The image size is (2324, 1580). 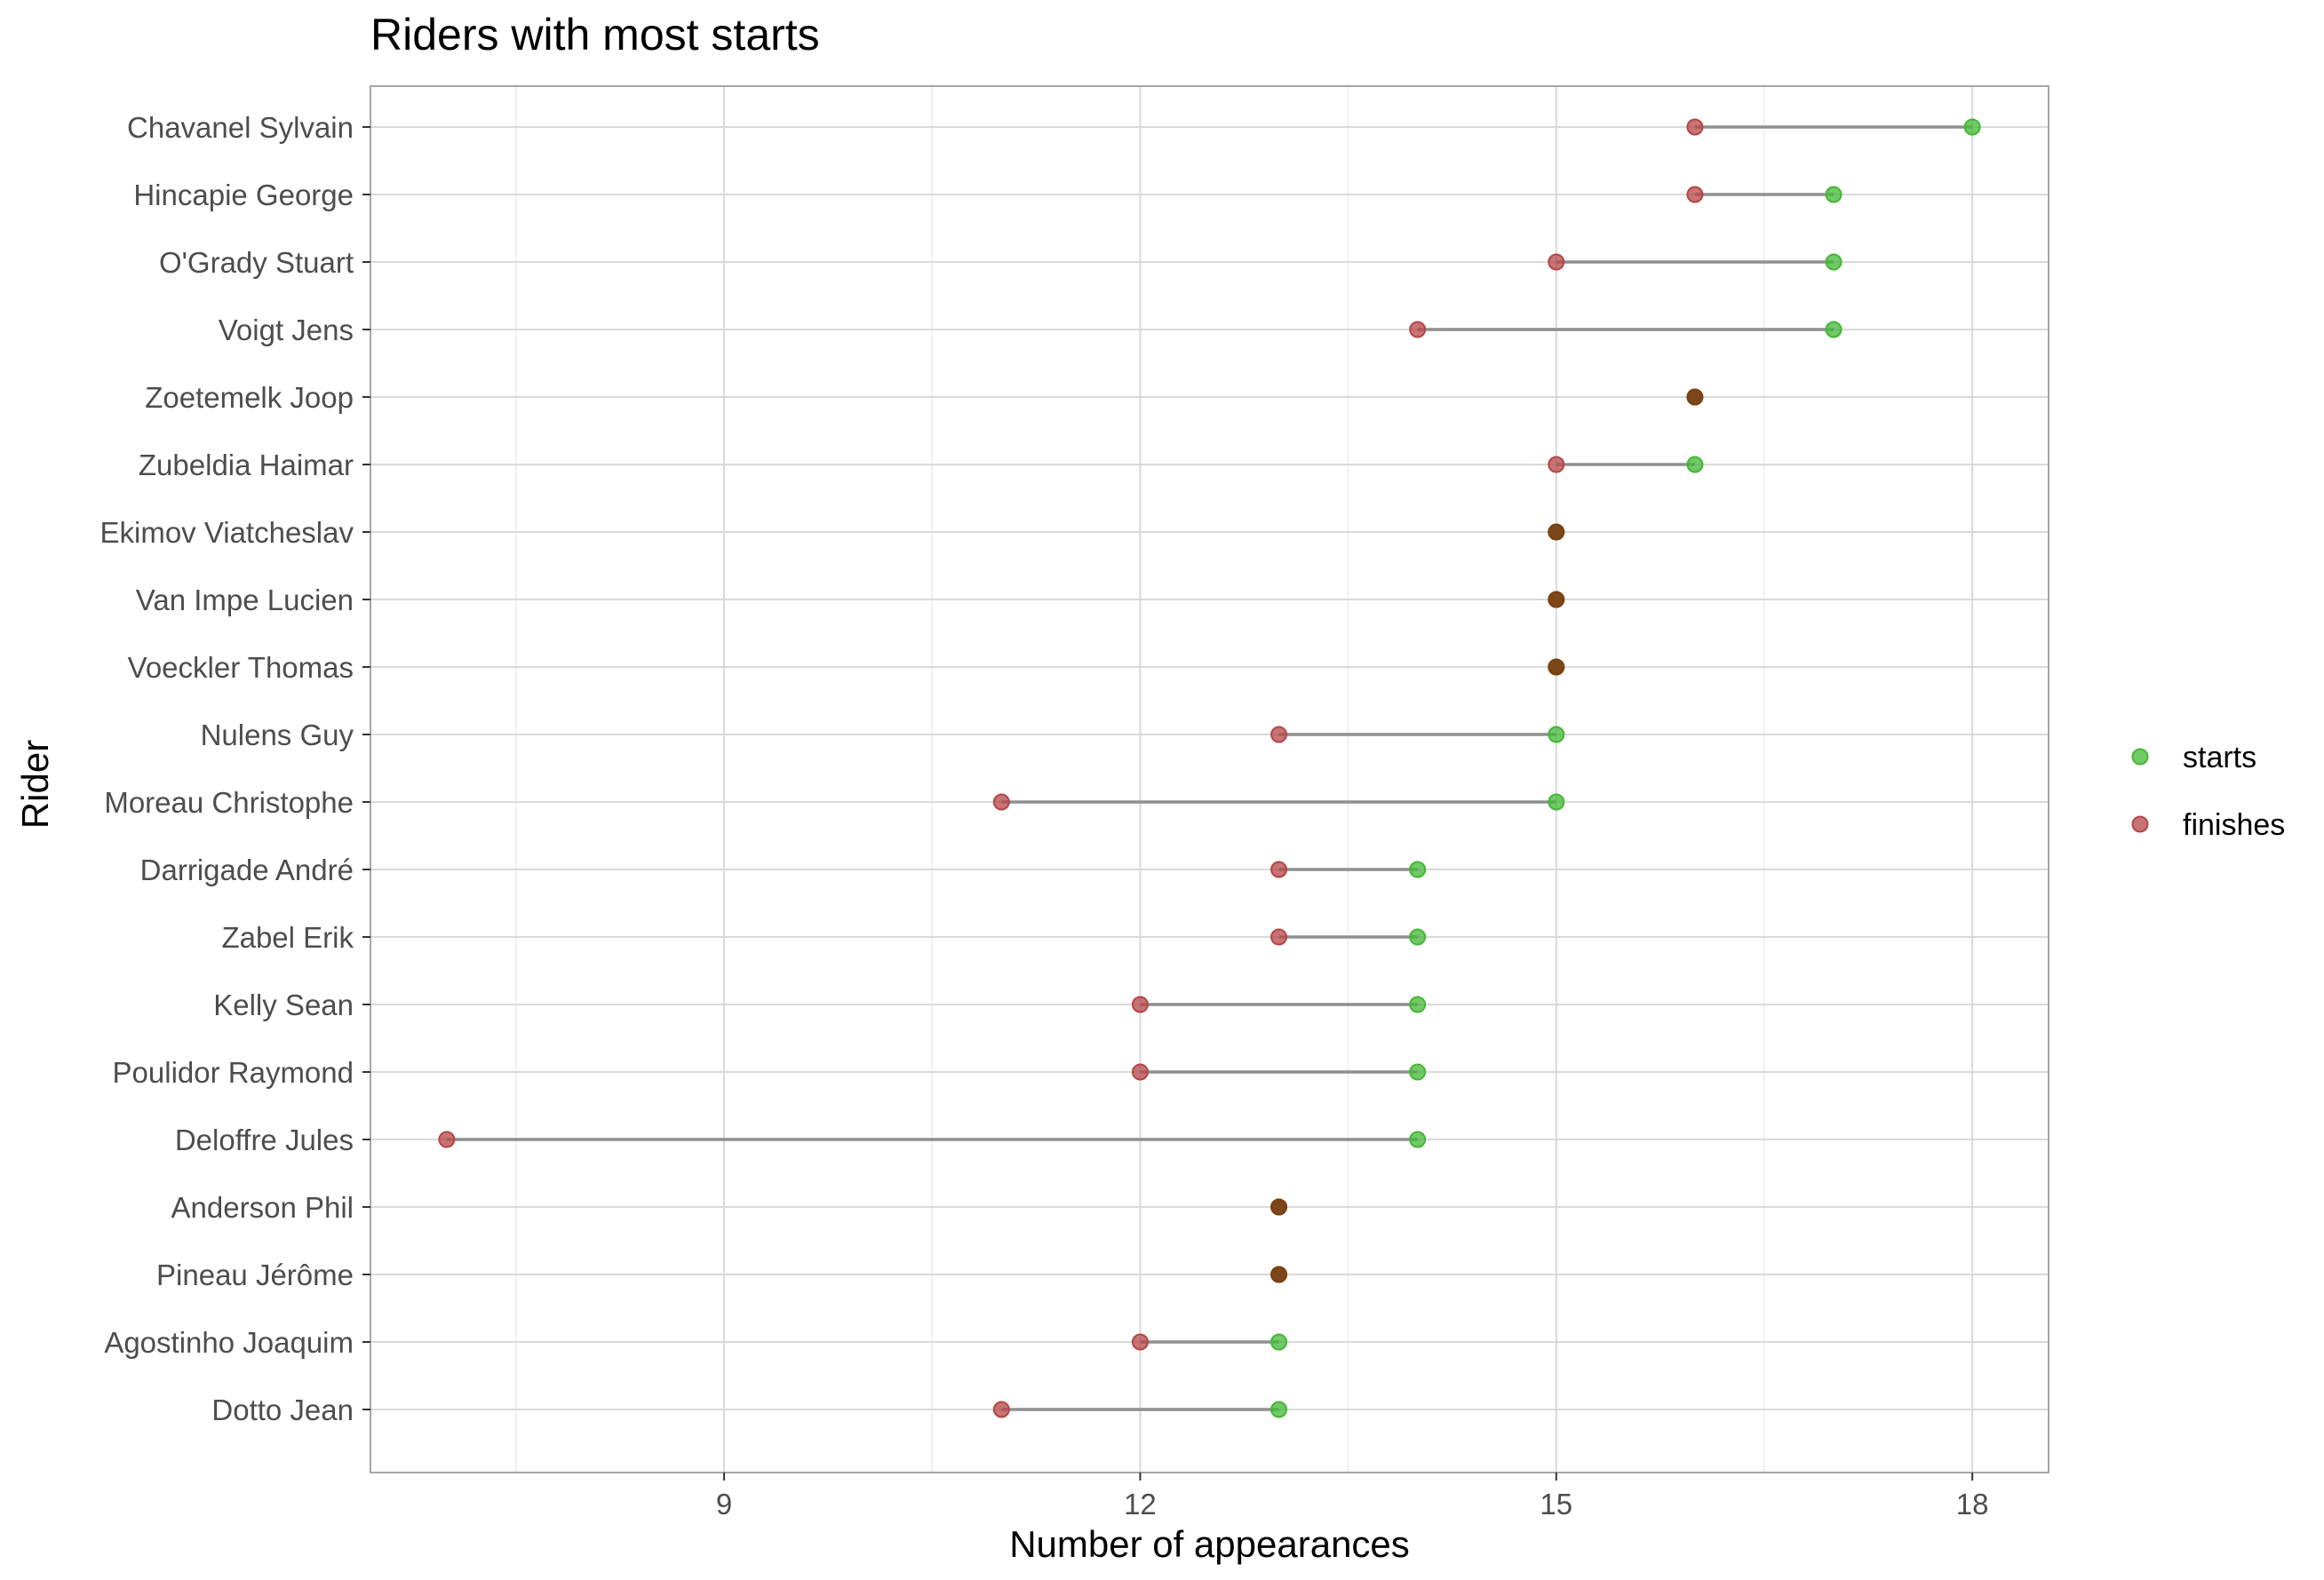 I want to click on chart-title: Riders with most starts, so click(x=595, y=35).